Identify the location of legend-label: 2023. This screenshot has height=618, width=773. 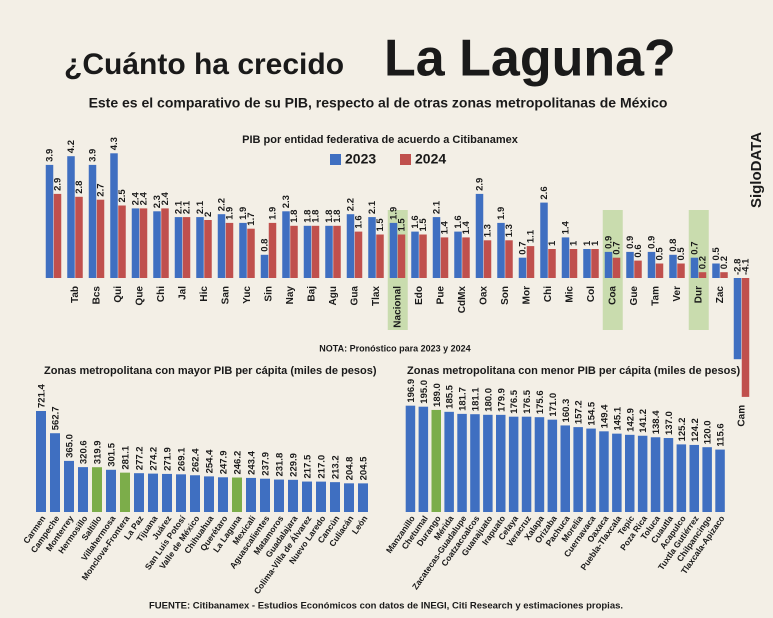
(360, 159).